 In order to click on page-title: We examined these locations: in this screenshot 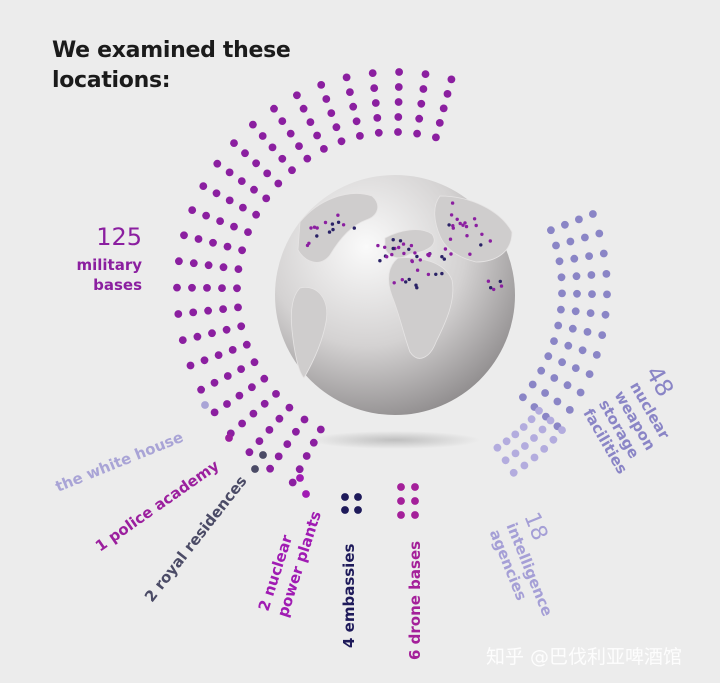, I will do `click(171, 65)`.